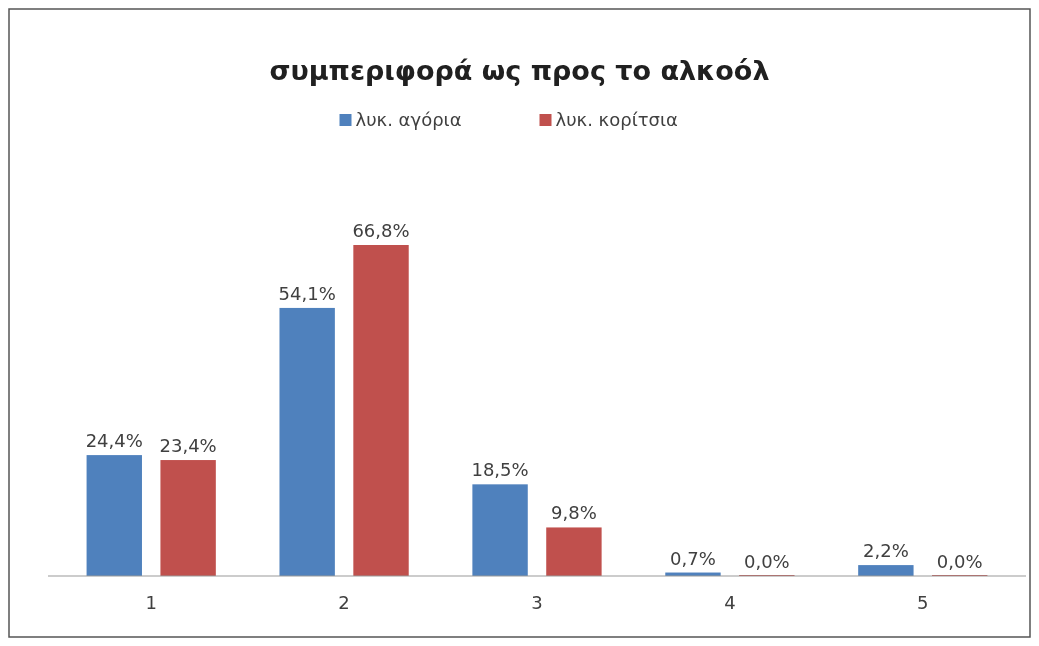 The height and width of the screenshot is (646, 1039). I want to click on data-label: 66,8%, so click(381, 230).